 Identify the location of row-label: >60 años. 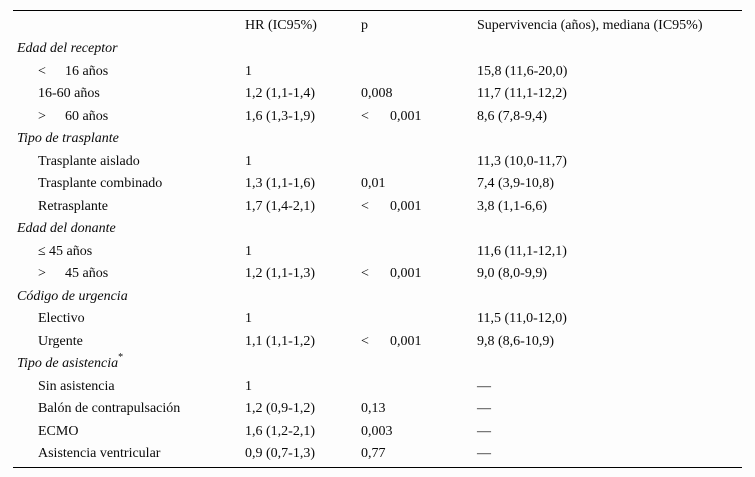
(73, 117).